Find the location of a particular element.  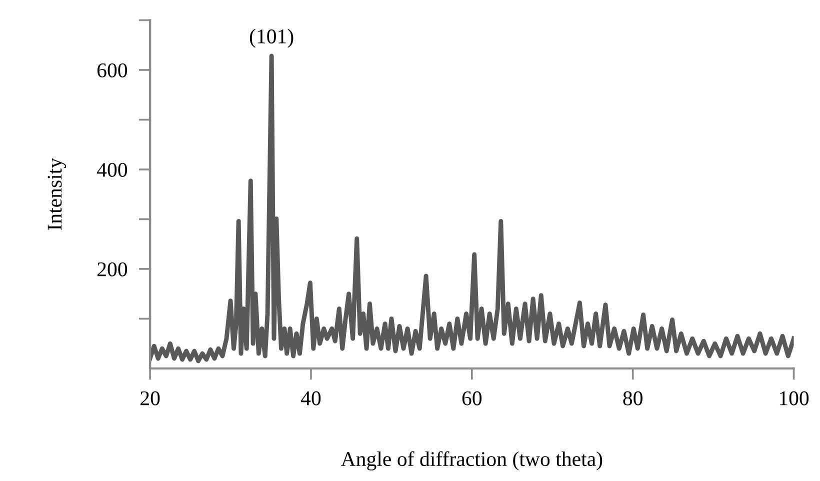

annotation: (101) is located at coordinates (272, 38).